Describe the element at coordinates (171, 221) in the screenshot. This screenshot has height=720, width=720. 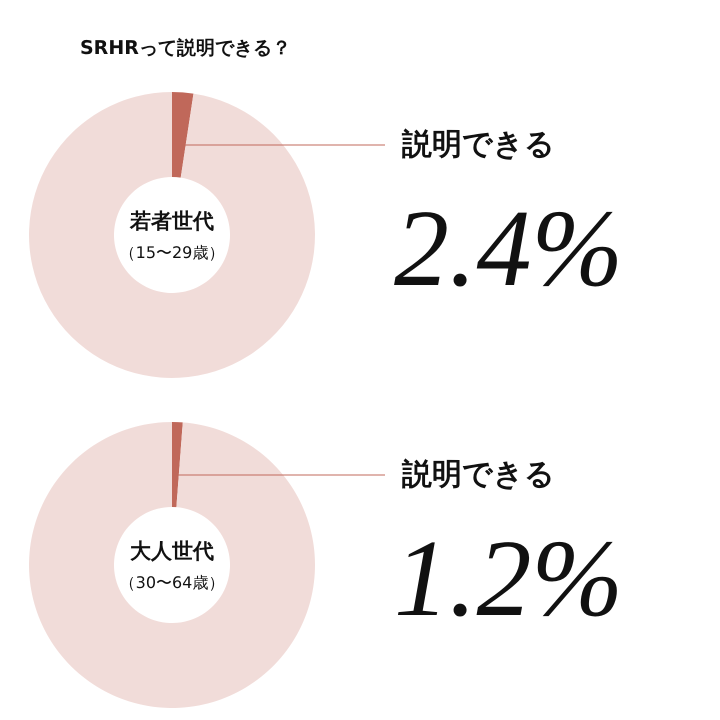
I see `text: 若者世代` at that location.